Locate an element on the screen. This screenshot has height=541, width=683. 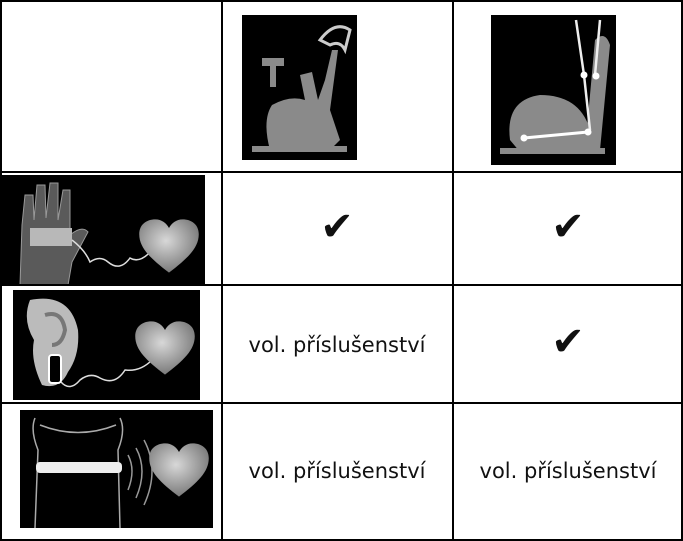
hand-sensor-image is located at coordinates (102, 230).